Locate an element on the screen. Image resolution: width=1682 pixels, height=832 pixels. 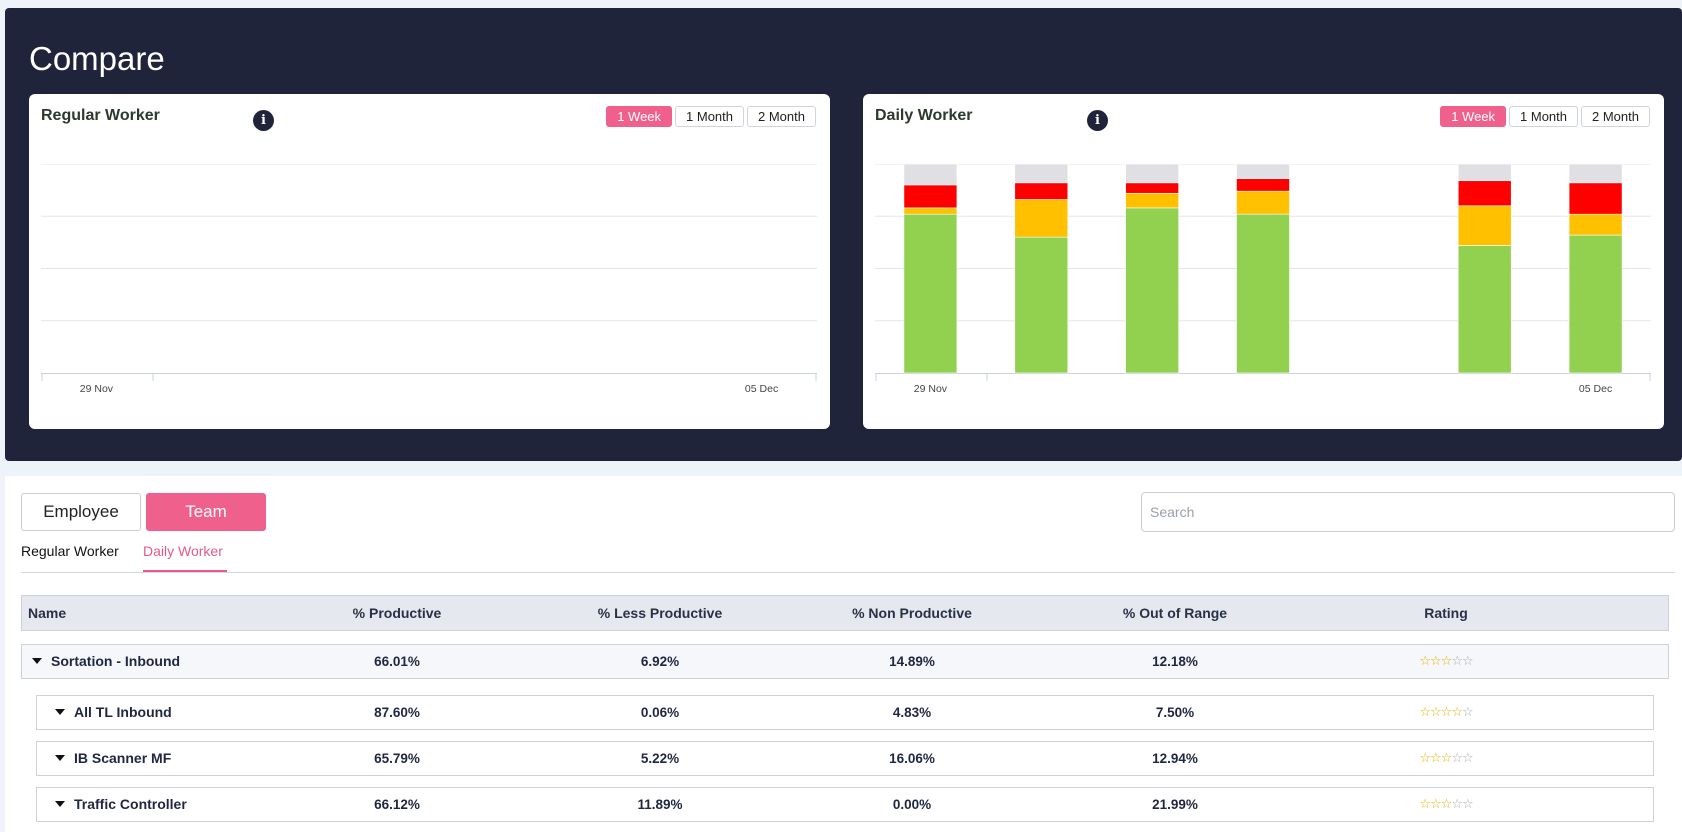
column-header-rating: Rating is located at coordinates (1446, 613).